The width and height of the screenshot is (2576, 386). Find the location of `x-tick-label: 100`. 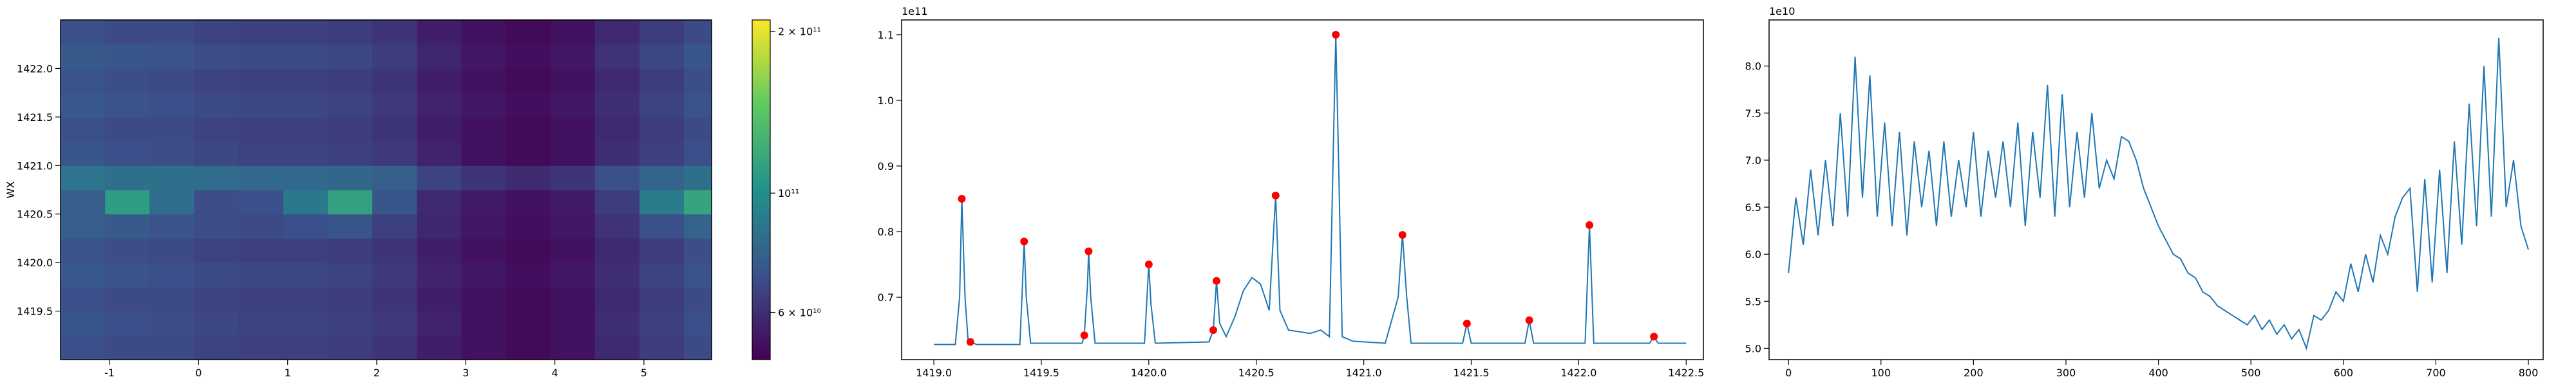

x-tick-label: 100 is located at coordinates (1881, 373).